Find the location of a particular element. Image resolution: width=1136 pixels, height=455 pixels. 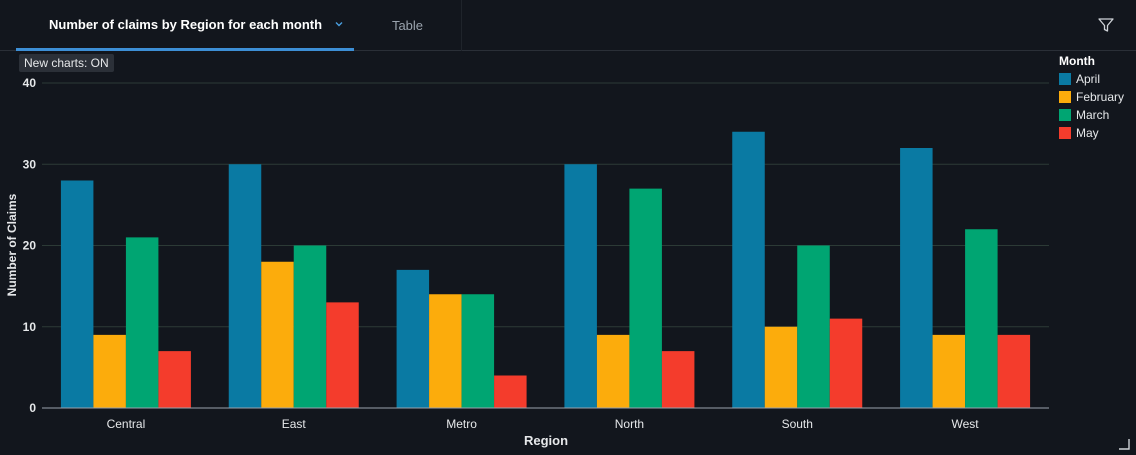

bar-february-east is located at coordinates (277, 334).